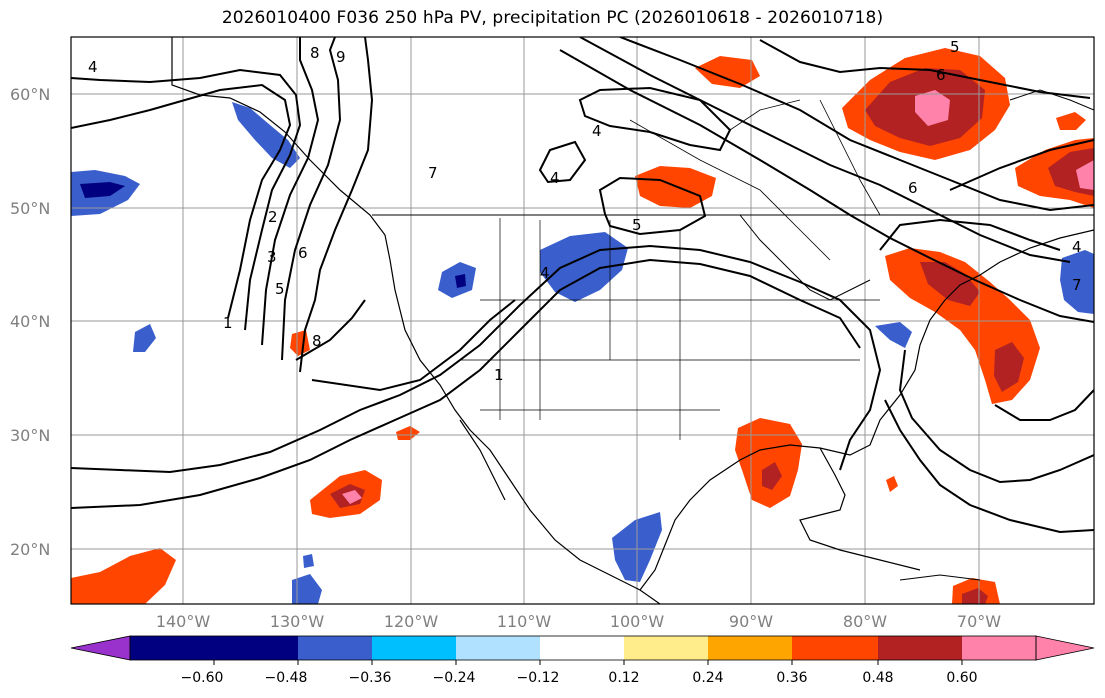 The width and height of the screenshot is (1105, 698). I want to click on lon-label: 140°W, so click(183, 621).